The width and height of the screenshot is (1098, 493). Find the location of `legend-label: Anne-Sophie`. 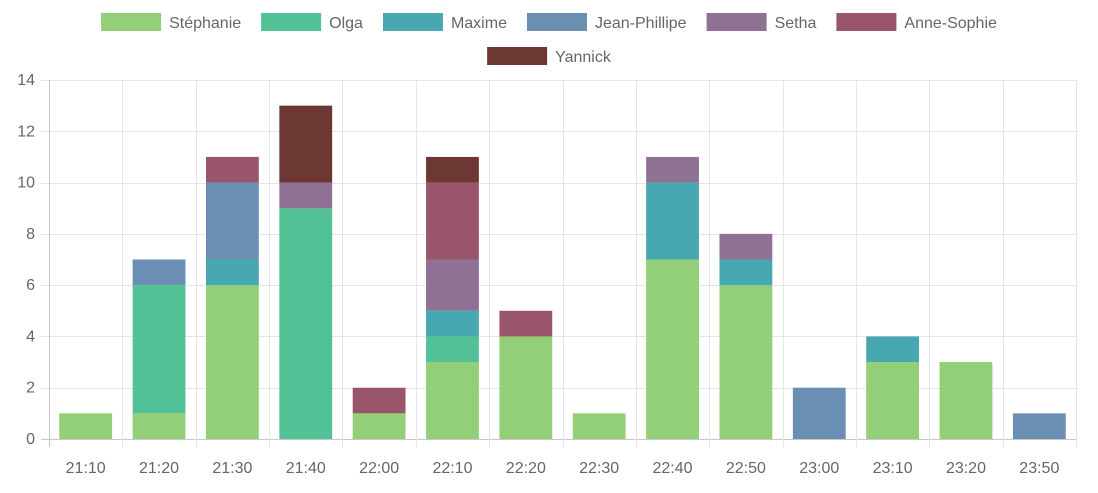

legend-label: Anne-Sophie is located at coordinates (950, 23).